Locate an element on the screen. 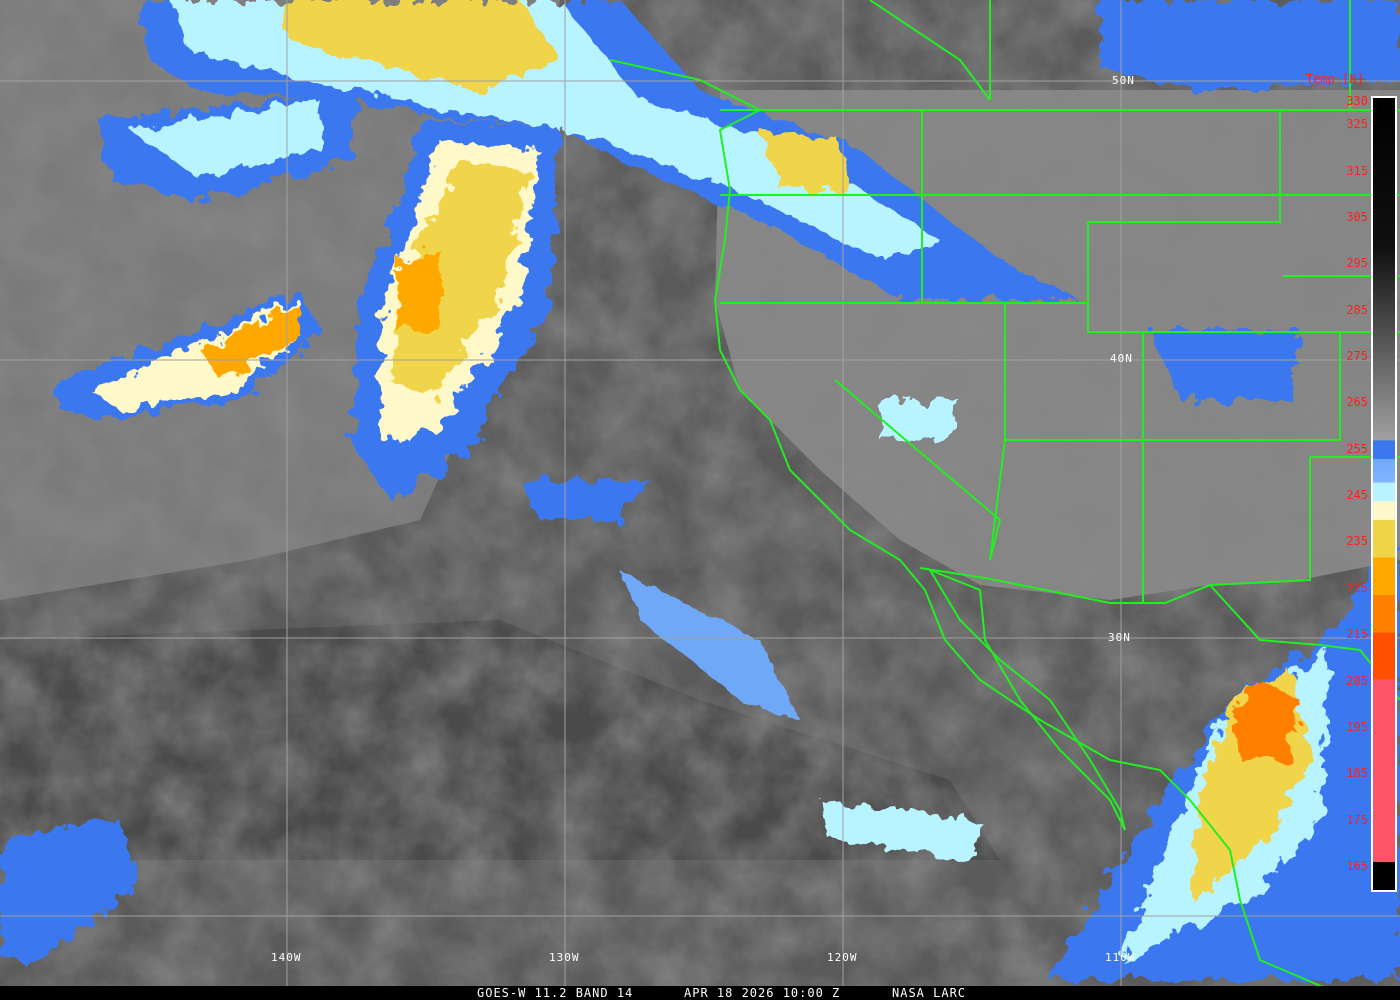  colorbar-tick-label: 185 is located at coordinates (1357, 773).